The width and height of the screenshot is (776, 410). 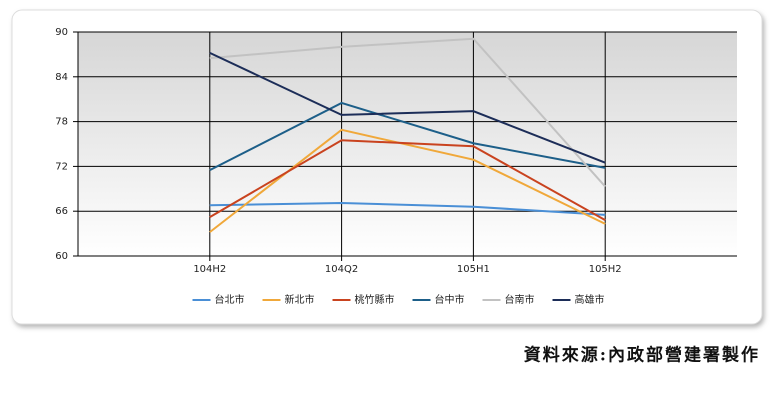 What do you see at coordinates (341, 269) in the screenshot?
I see `x-tick-label: 104Q2` at bounding box center [341, 269].